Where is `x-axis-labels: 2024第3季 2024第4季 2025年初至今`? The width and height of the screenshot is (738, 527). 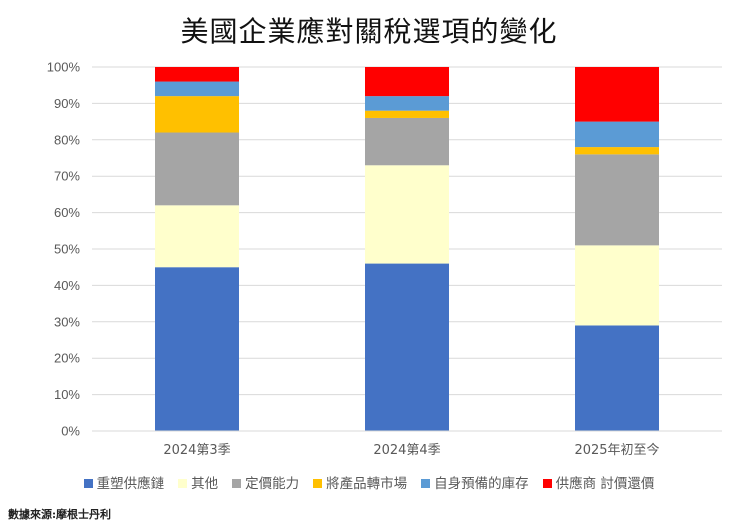 x-axis-labels: 2024第3季 2024第4季 2025年初至今 is located at coordinates (407, 444).